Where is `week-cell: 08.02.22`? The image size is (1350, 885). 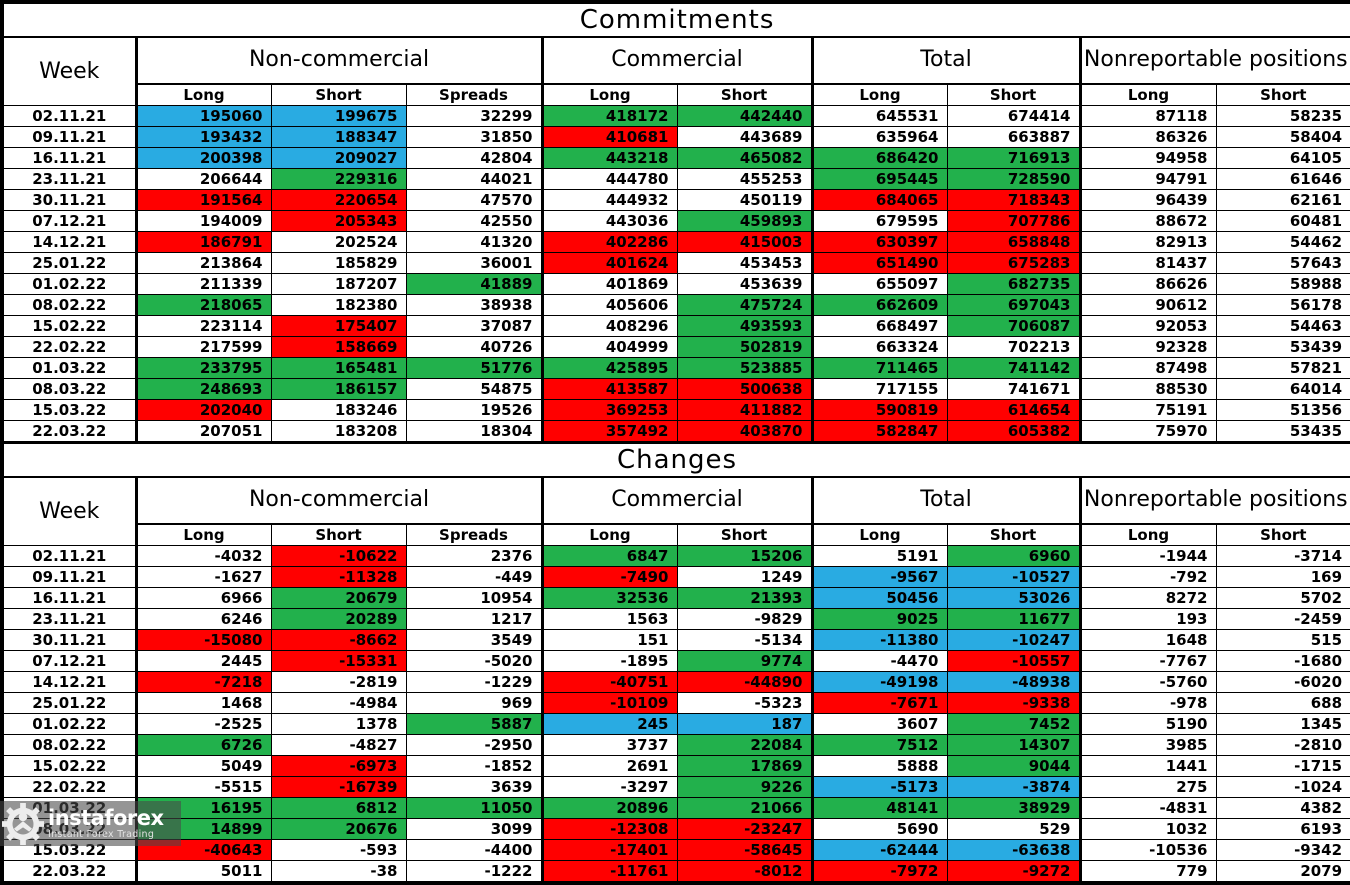
week-cell: 08.02.22 is located at coordinates (69, 305).